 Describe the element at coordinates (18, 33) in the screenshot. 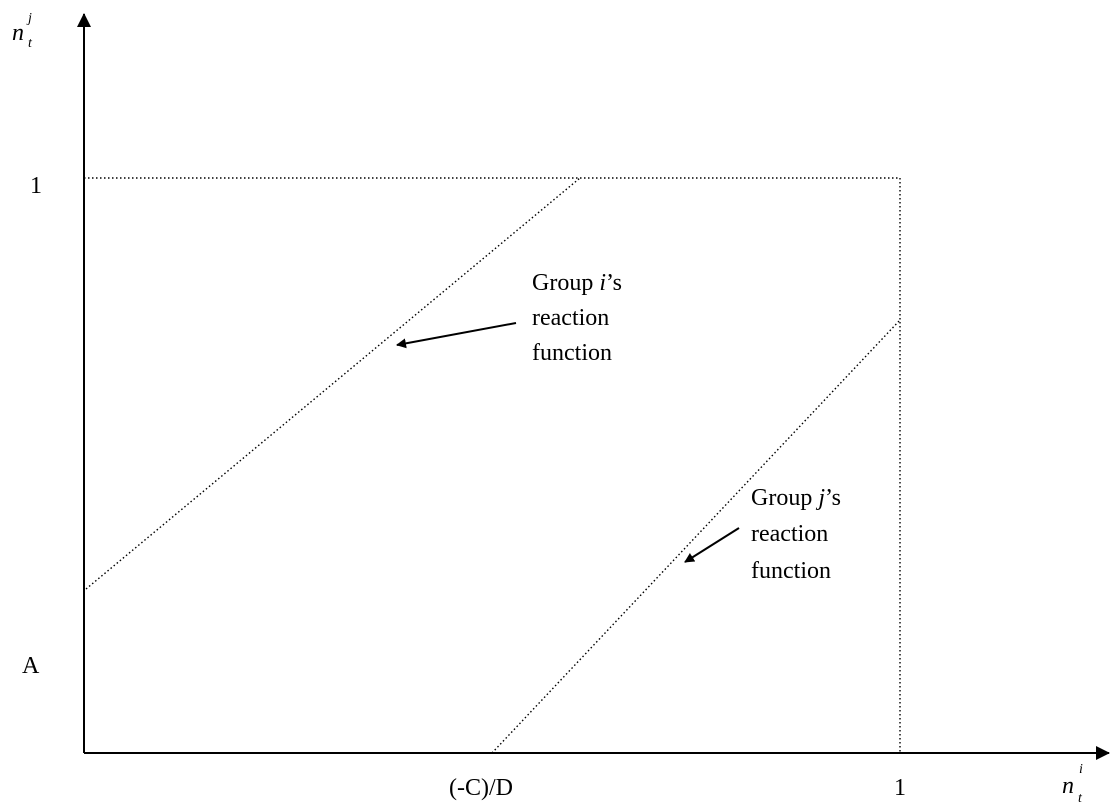

I see `y-axis-label-base: n` at that location.